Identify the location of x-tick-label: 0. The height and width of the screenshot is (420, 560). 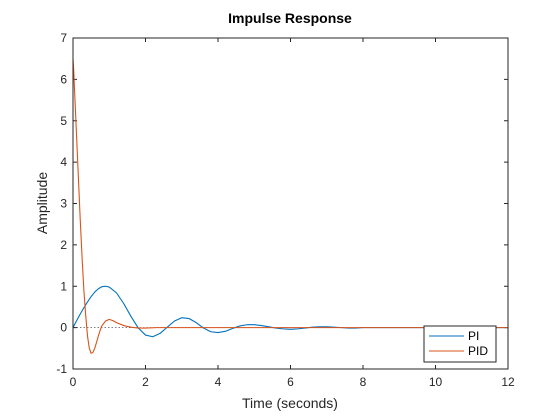
(73, 382).